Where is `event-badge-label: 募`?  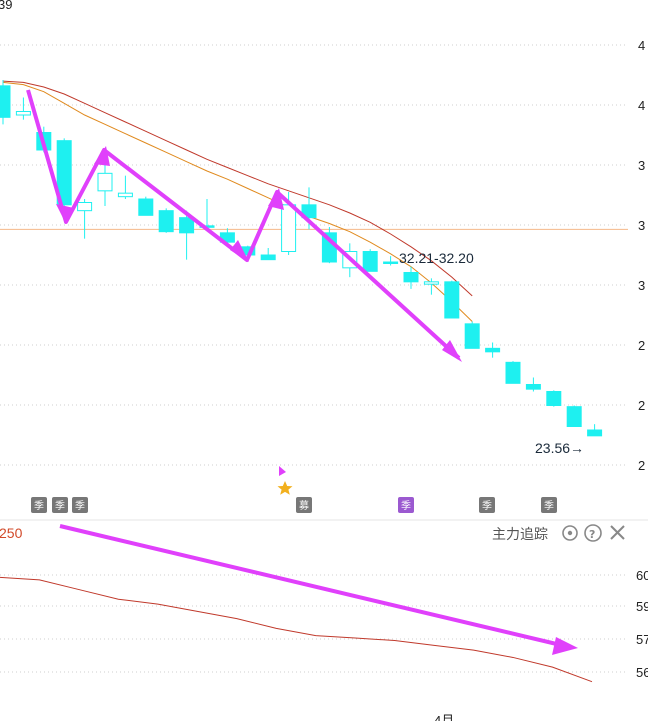 event-badge-label: 募 is located at coordinates (304, 505).